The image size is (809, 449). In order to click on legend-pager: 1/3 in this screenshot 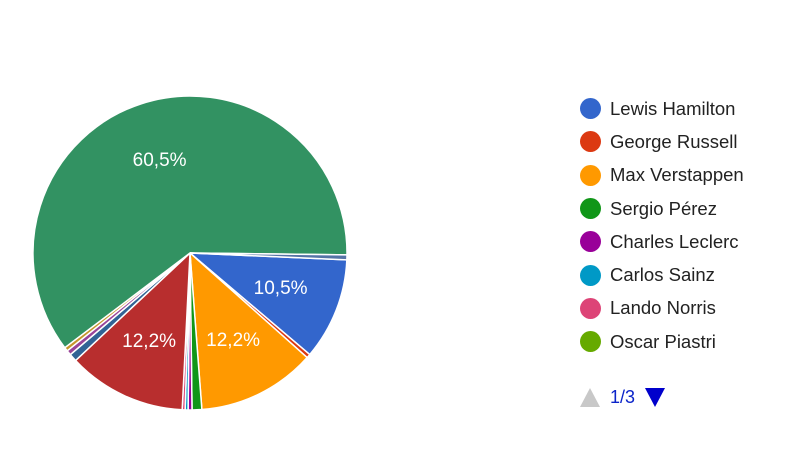, I will do `click(623, 397)`.